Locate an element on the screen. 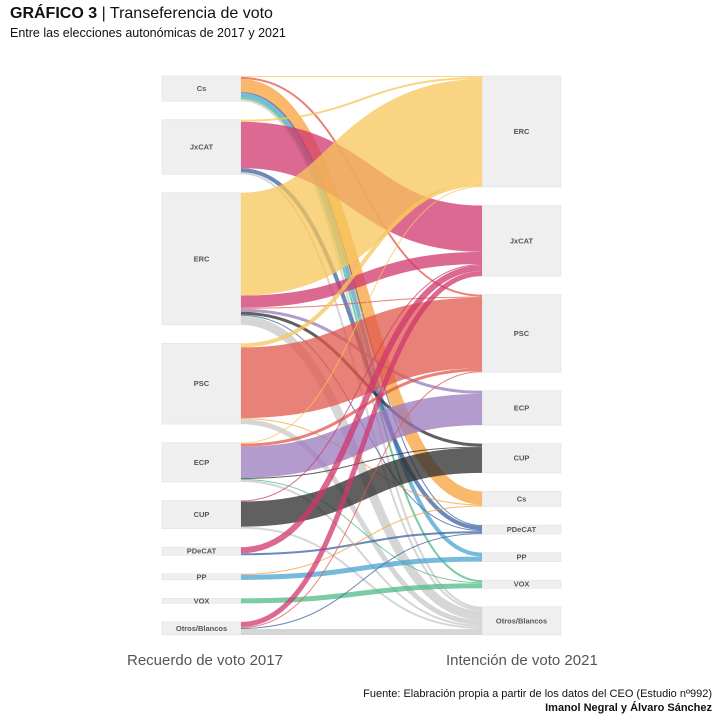 The width and height of the screenshot is (720, 720). flow-cup-to-cup is located at coordinates (361, 487).